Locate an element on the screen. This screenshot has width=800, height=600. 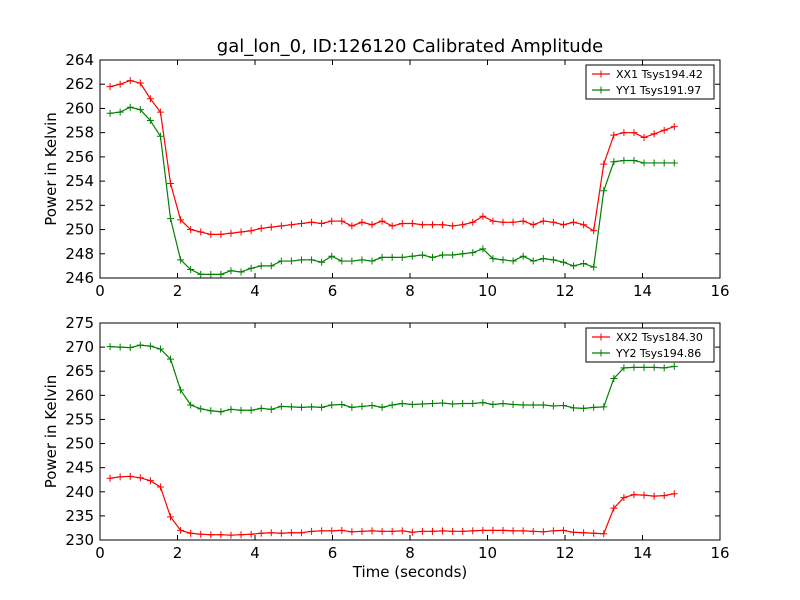
y-tick-label: 250 is located at coordinates (79, 444).